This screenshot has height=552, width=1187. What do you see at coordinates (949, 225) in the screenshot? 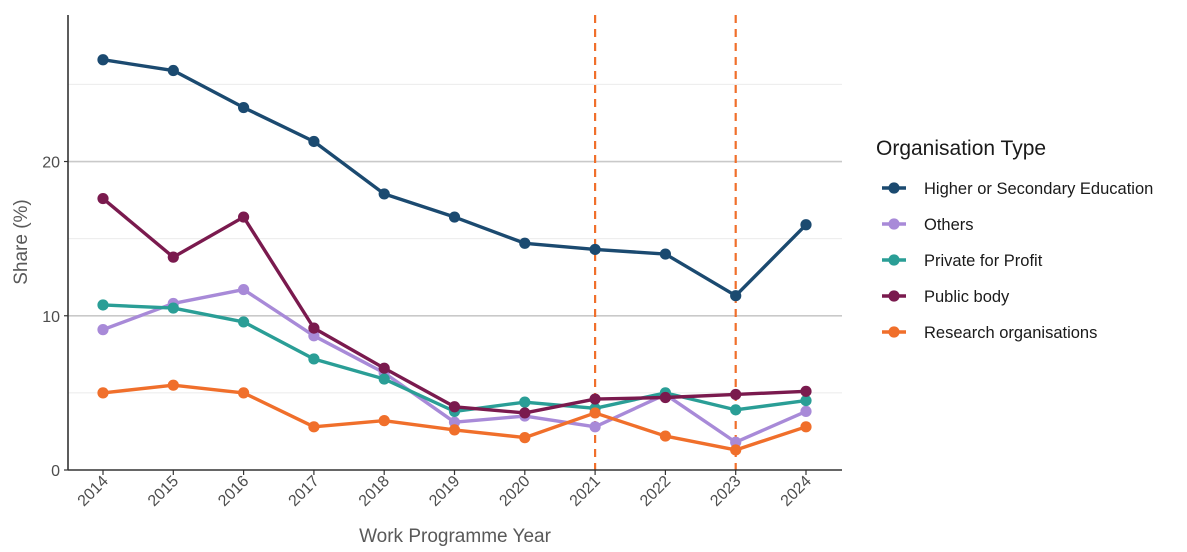
I see `legend-label: Others` at bounding box center [949, 225].